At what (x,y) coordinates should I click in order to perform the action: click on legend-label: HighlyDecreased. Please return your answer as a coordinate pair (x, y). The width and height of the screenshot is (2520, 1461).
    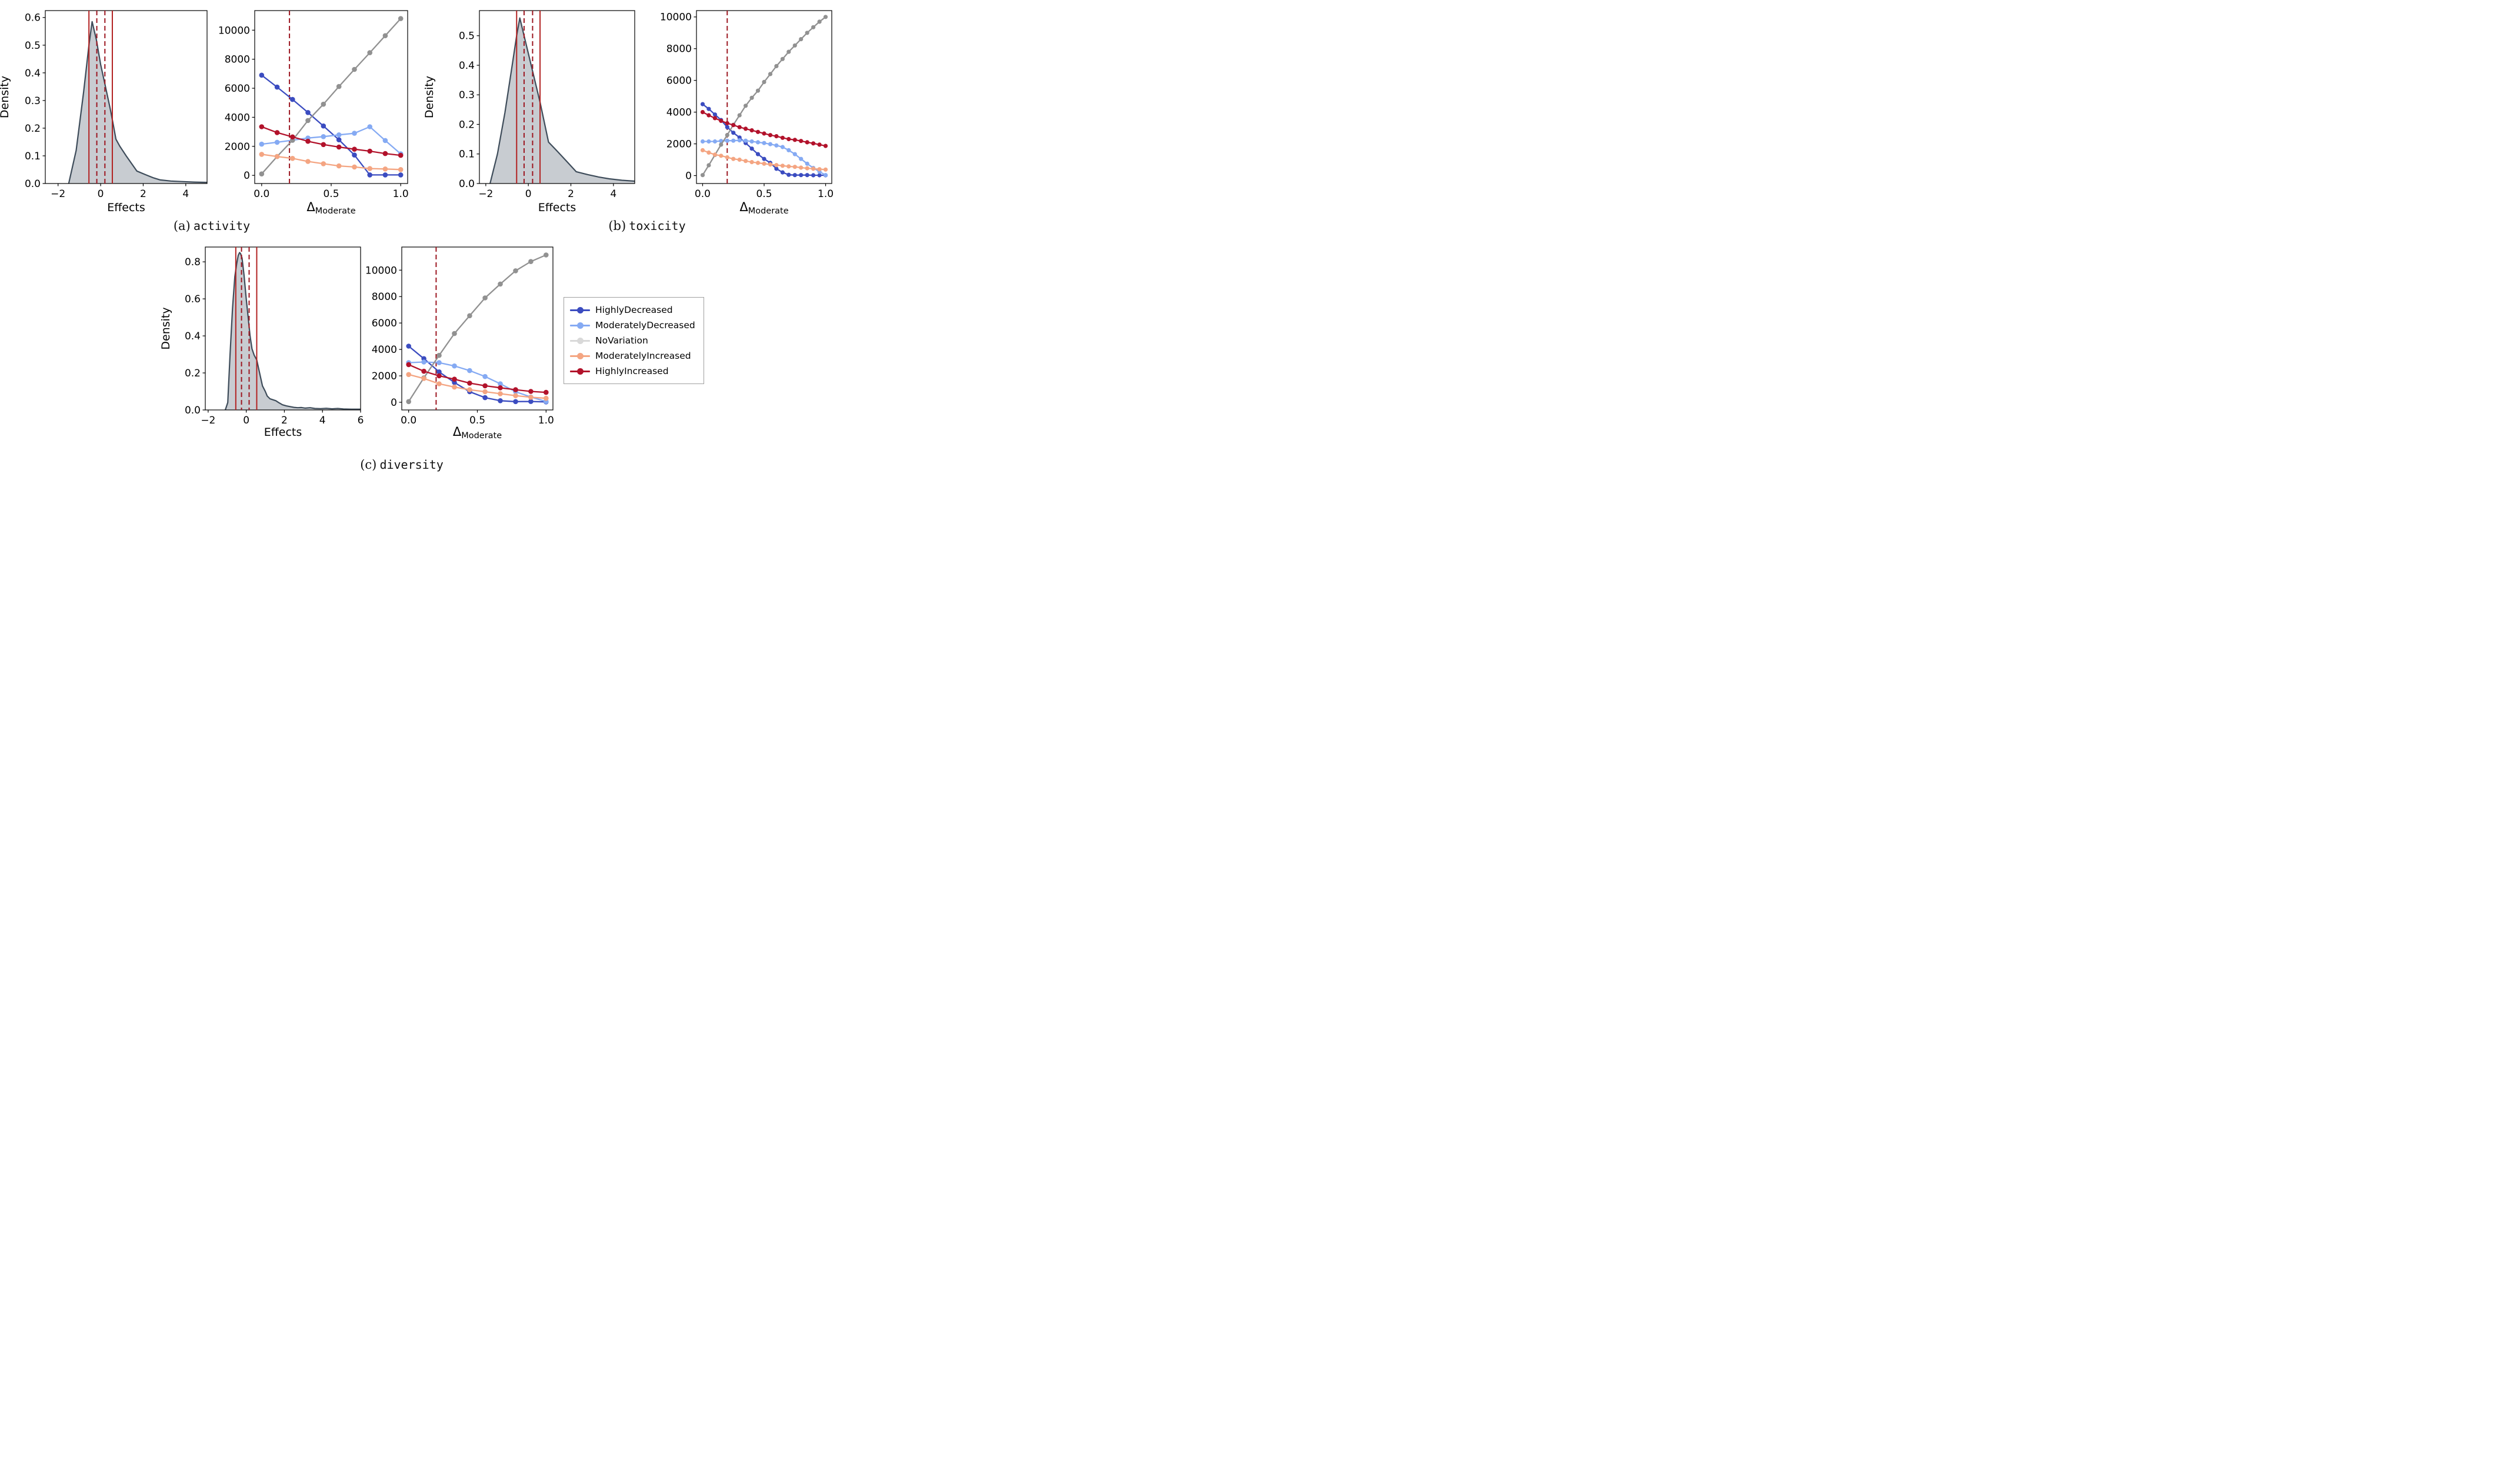
    Looking at the image, I should click on (634, 310).